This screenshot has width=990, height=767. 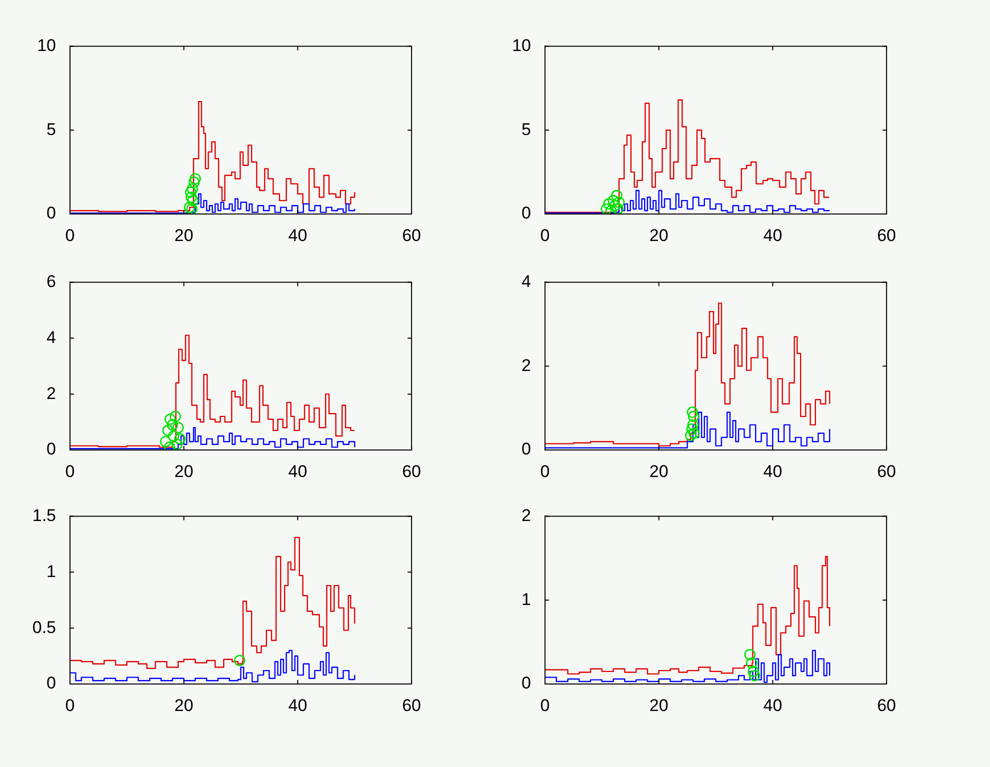 What do you see at coordinates (44, 627) in the screenshot?
I see `y-tick-label: 0.5` at bounding box center [44, 627].